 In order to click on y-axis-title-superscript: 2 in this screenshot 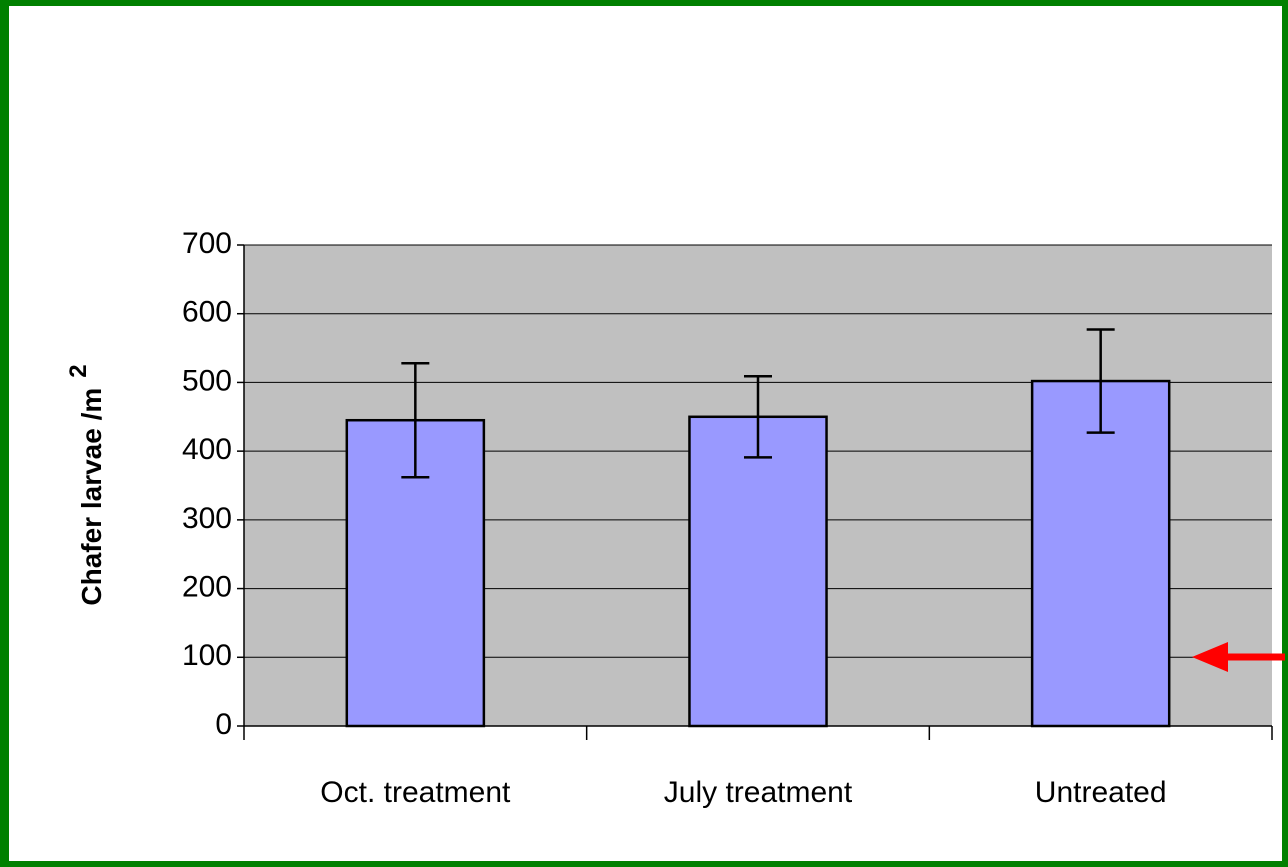, I will do `click(78, 370)`.